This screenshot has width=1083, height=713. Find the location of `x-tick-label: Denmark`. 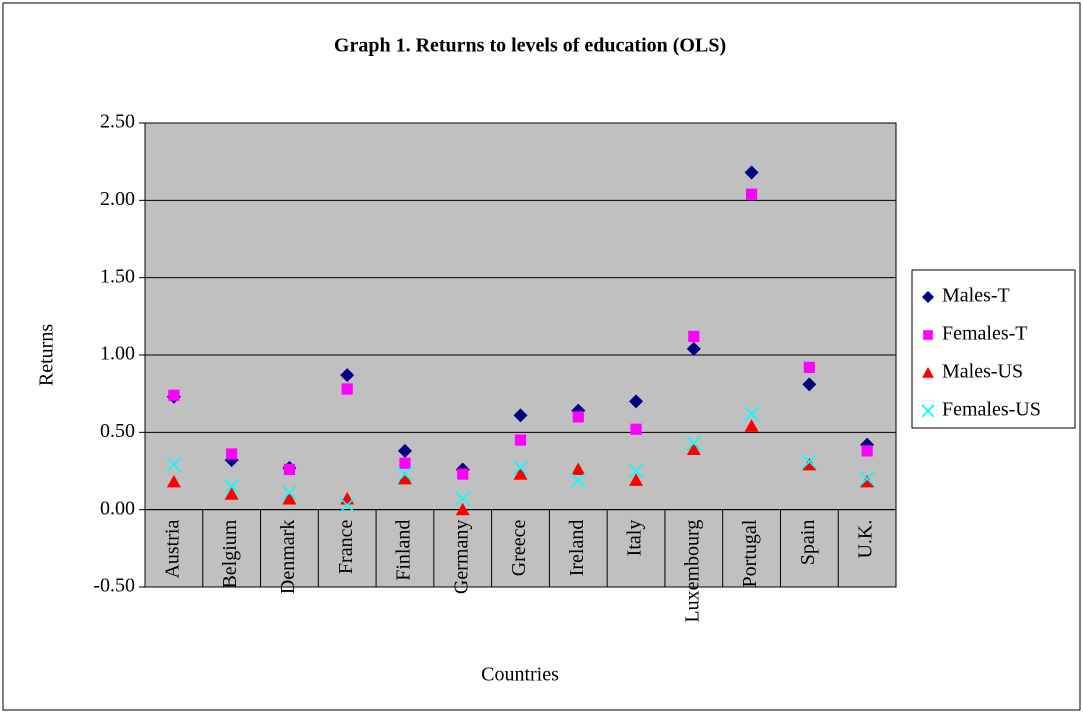

x-tick-label: Denmark is located at coordinates (288, 557).